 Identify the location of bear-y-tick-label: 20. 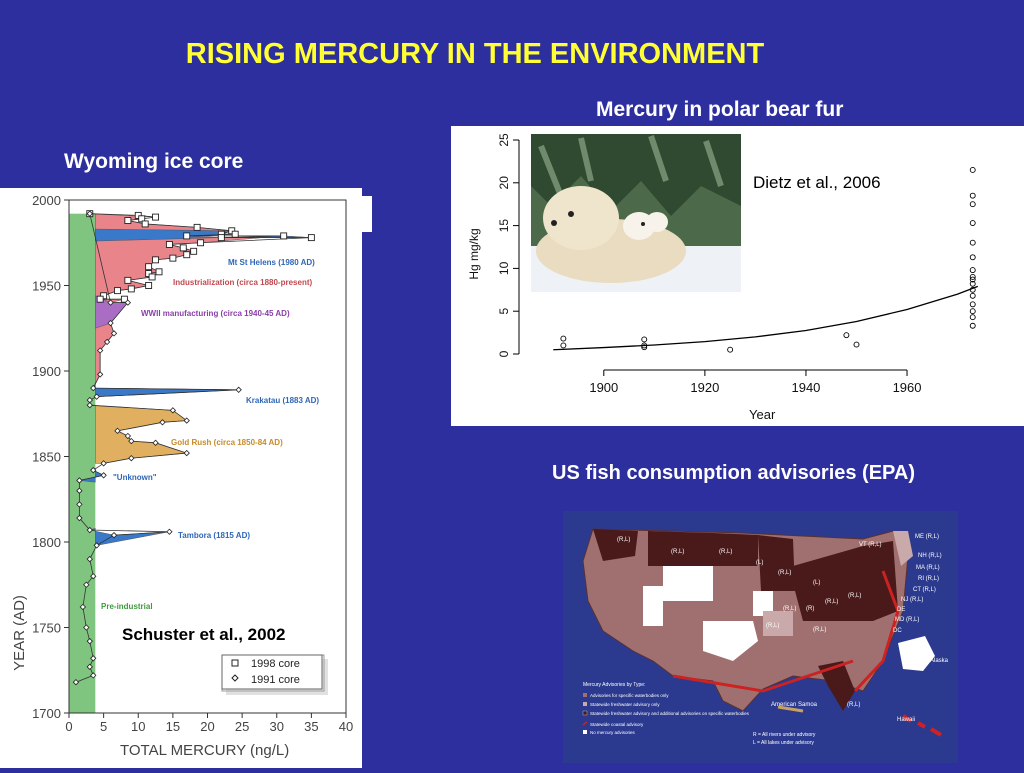
(504, 183).